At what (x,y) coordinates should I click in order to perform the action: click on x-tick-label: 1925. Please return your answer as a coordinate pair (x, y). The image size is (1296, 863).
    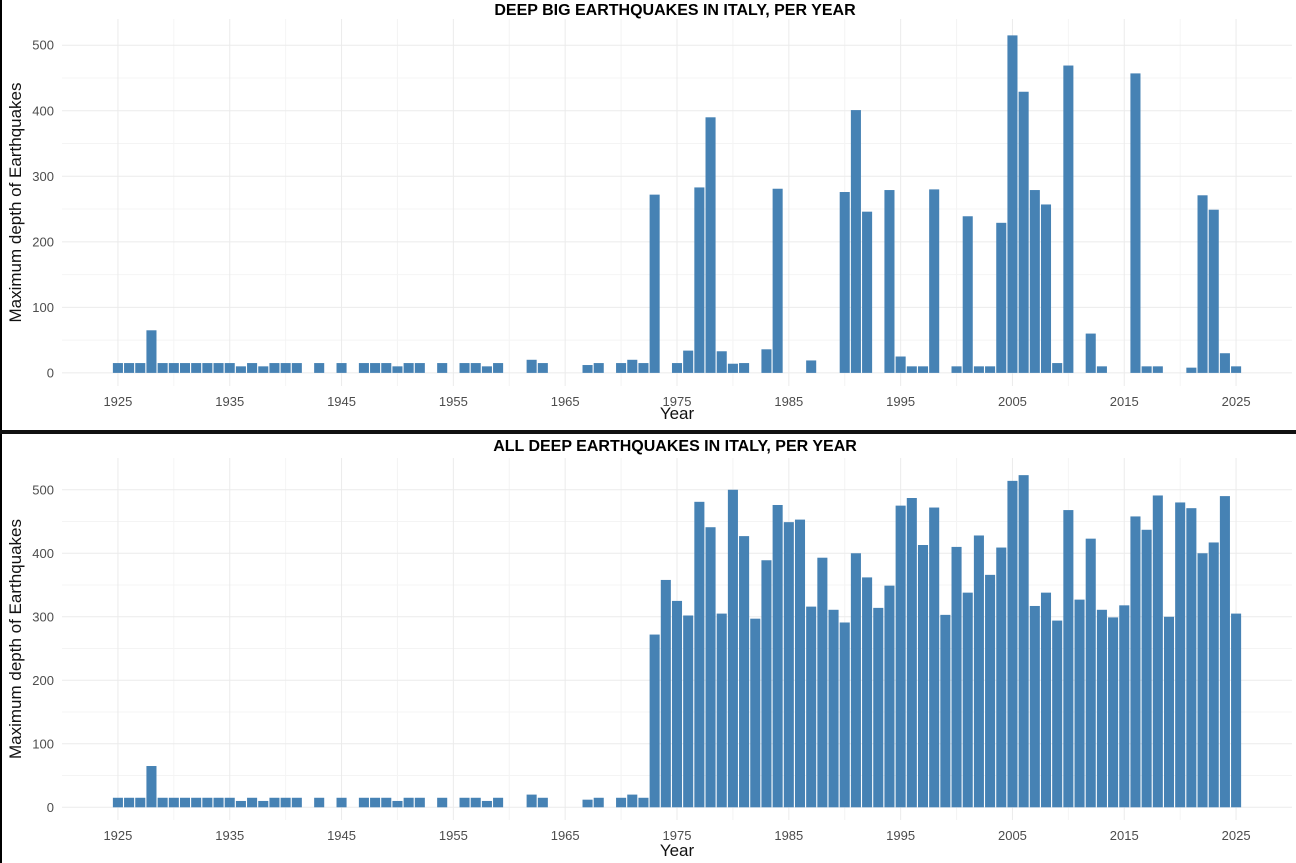
    Looking at the image, I should click on (117, 401).